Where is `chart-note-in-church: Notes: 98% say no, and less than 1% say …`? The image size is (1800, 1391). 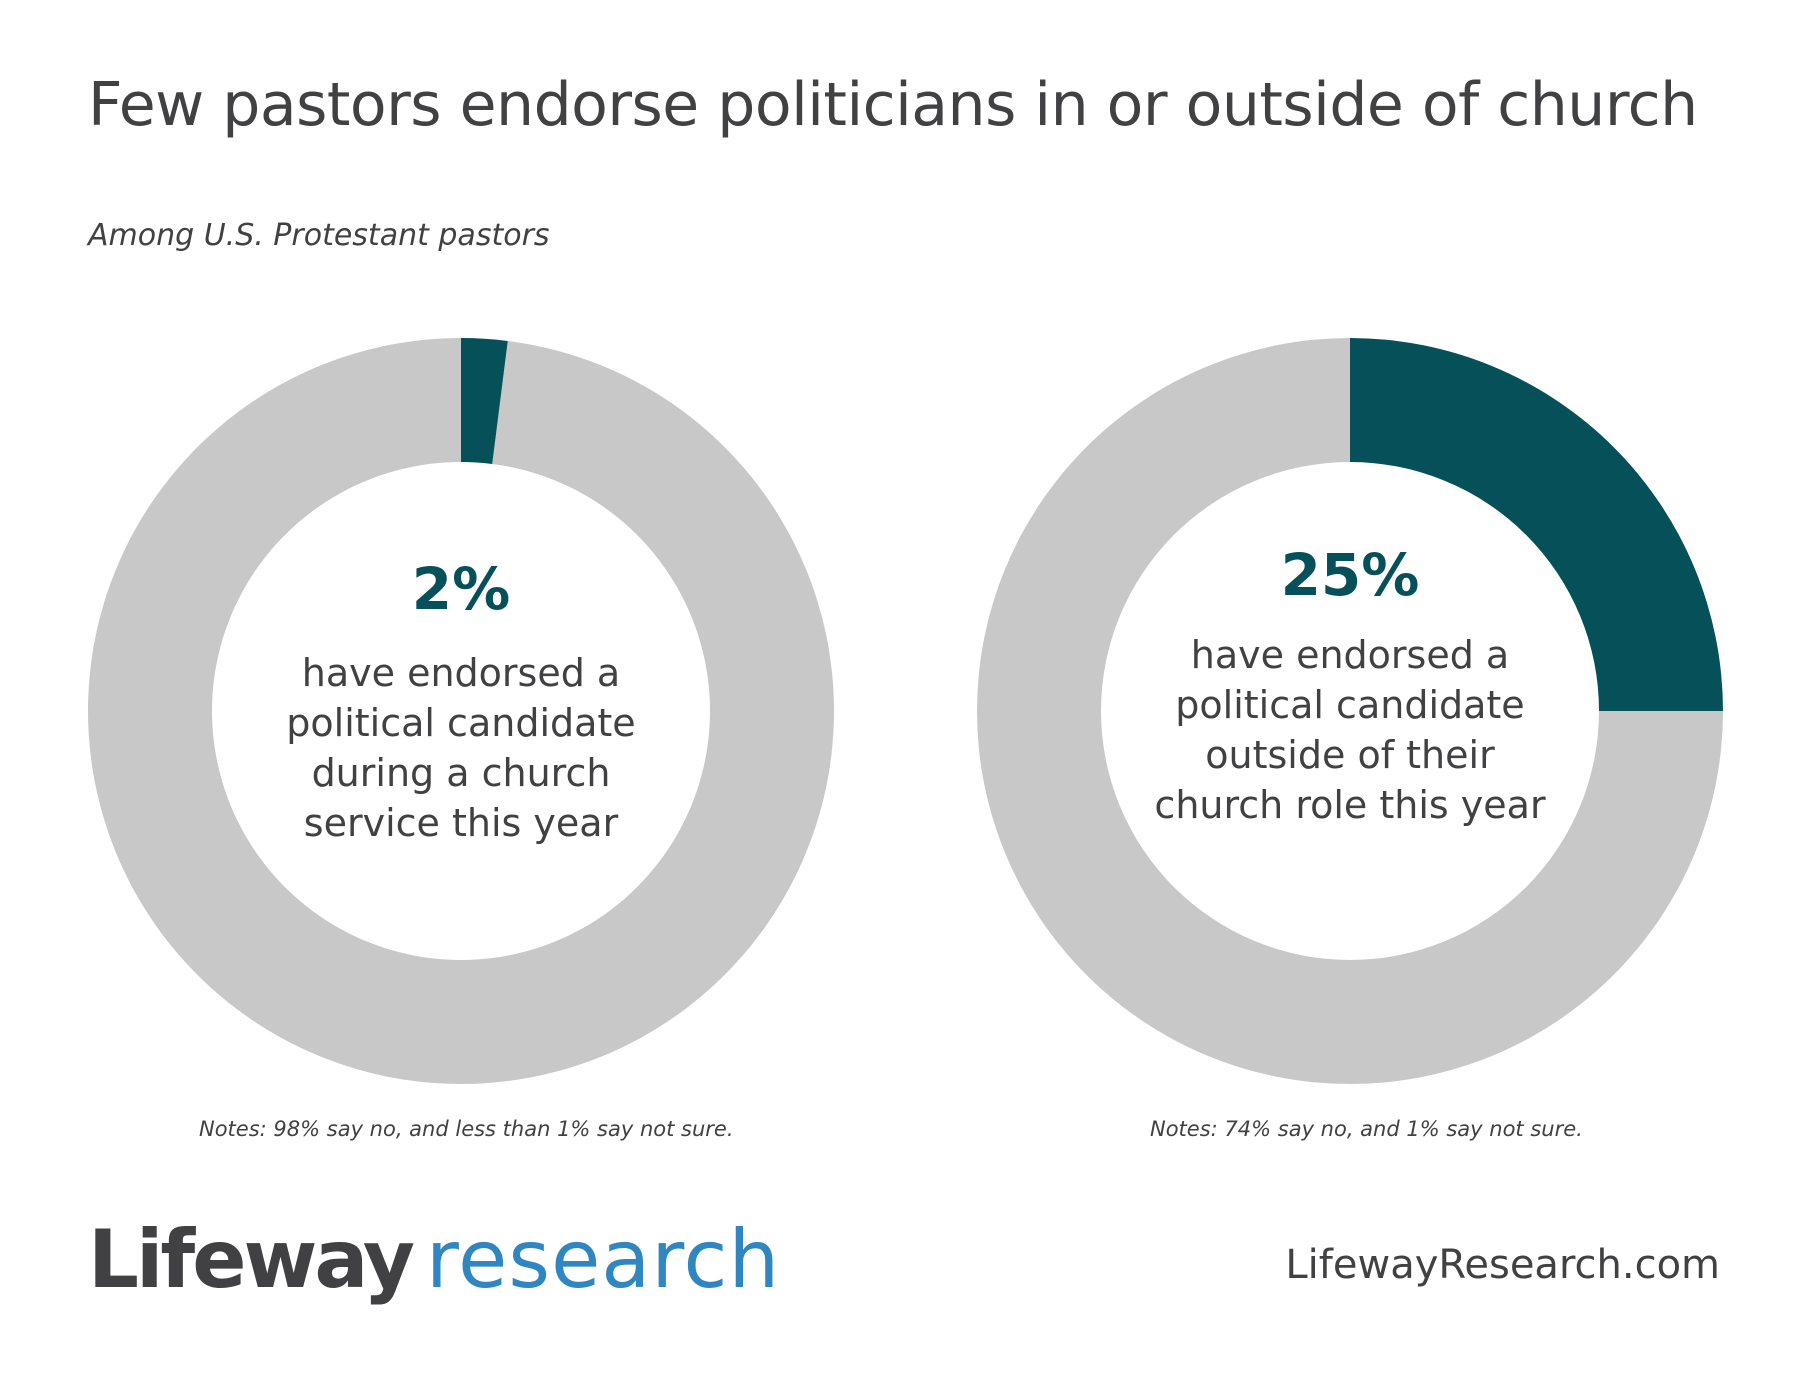 chart-note-in-church: Notes: 98% say no, and less than 1% say … is located at coordinates (466, 1129).